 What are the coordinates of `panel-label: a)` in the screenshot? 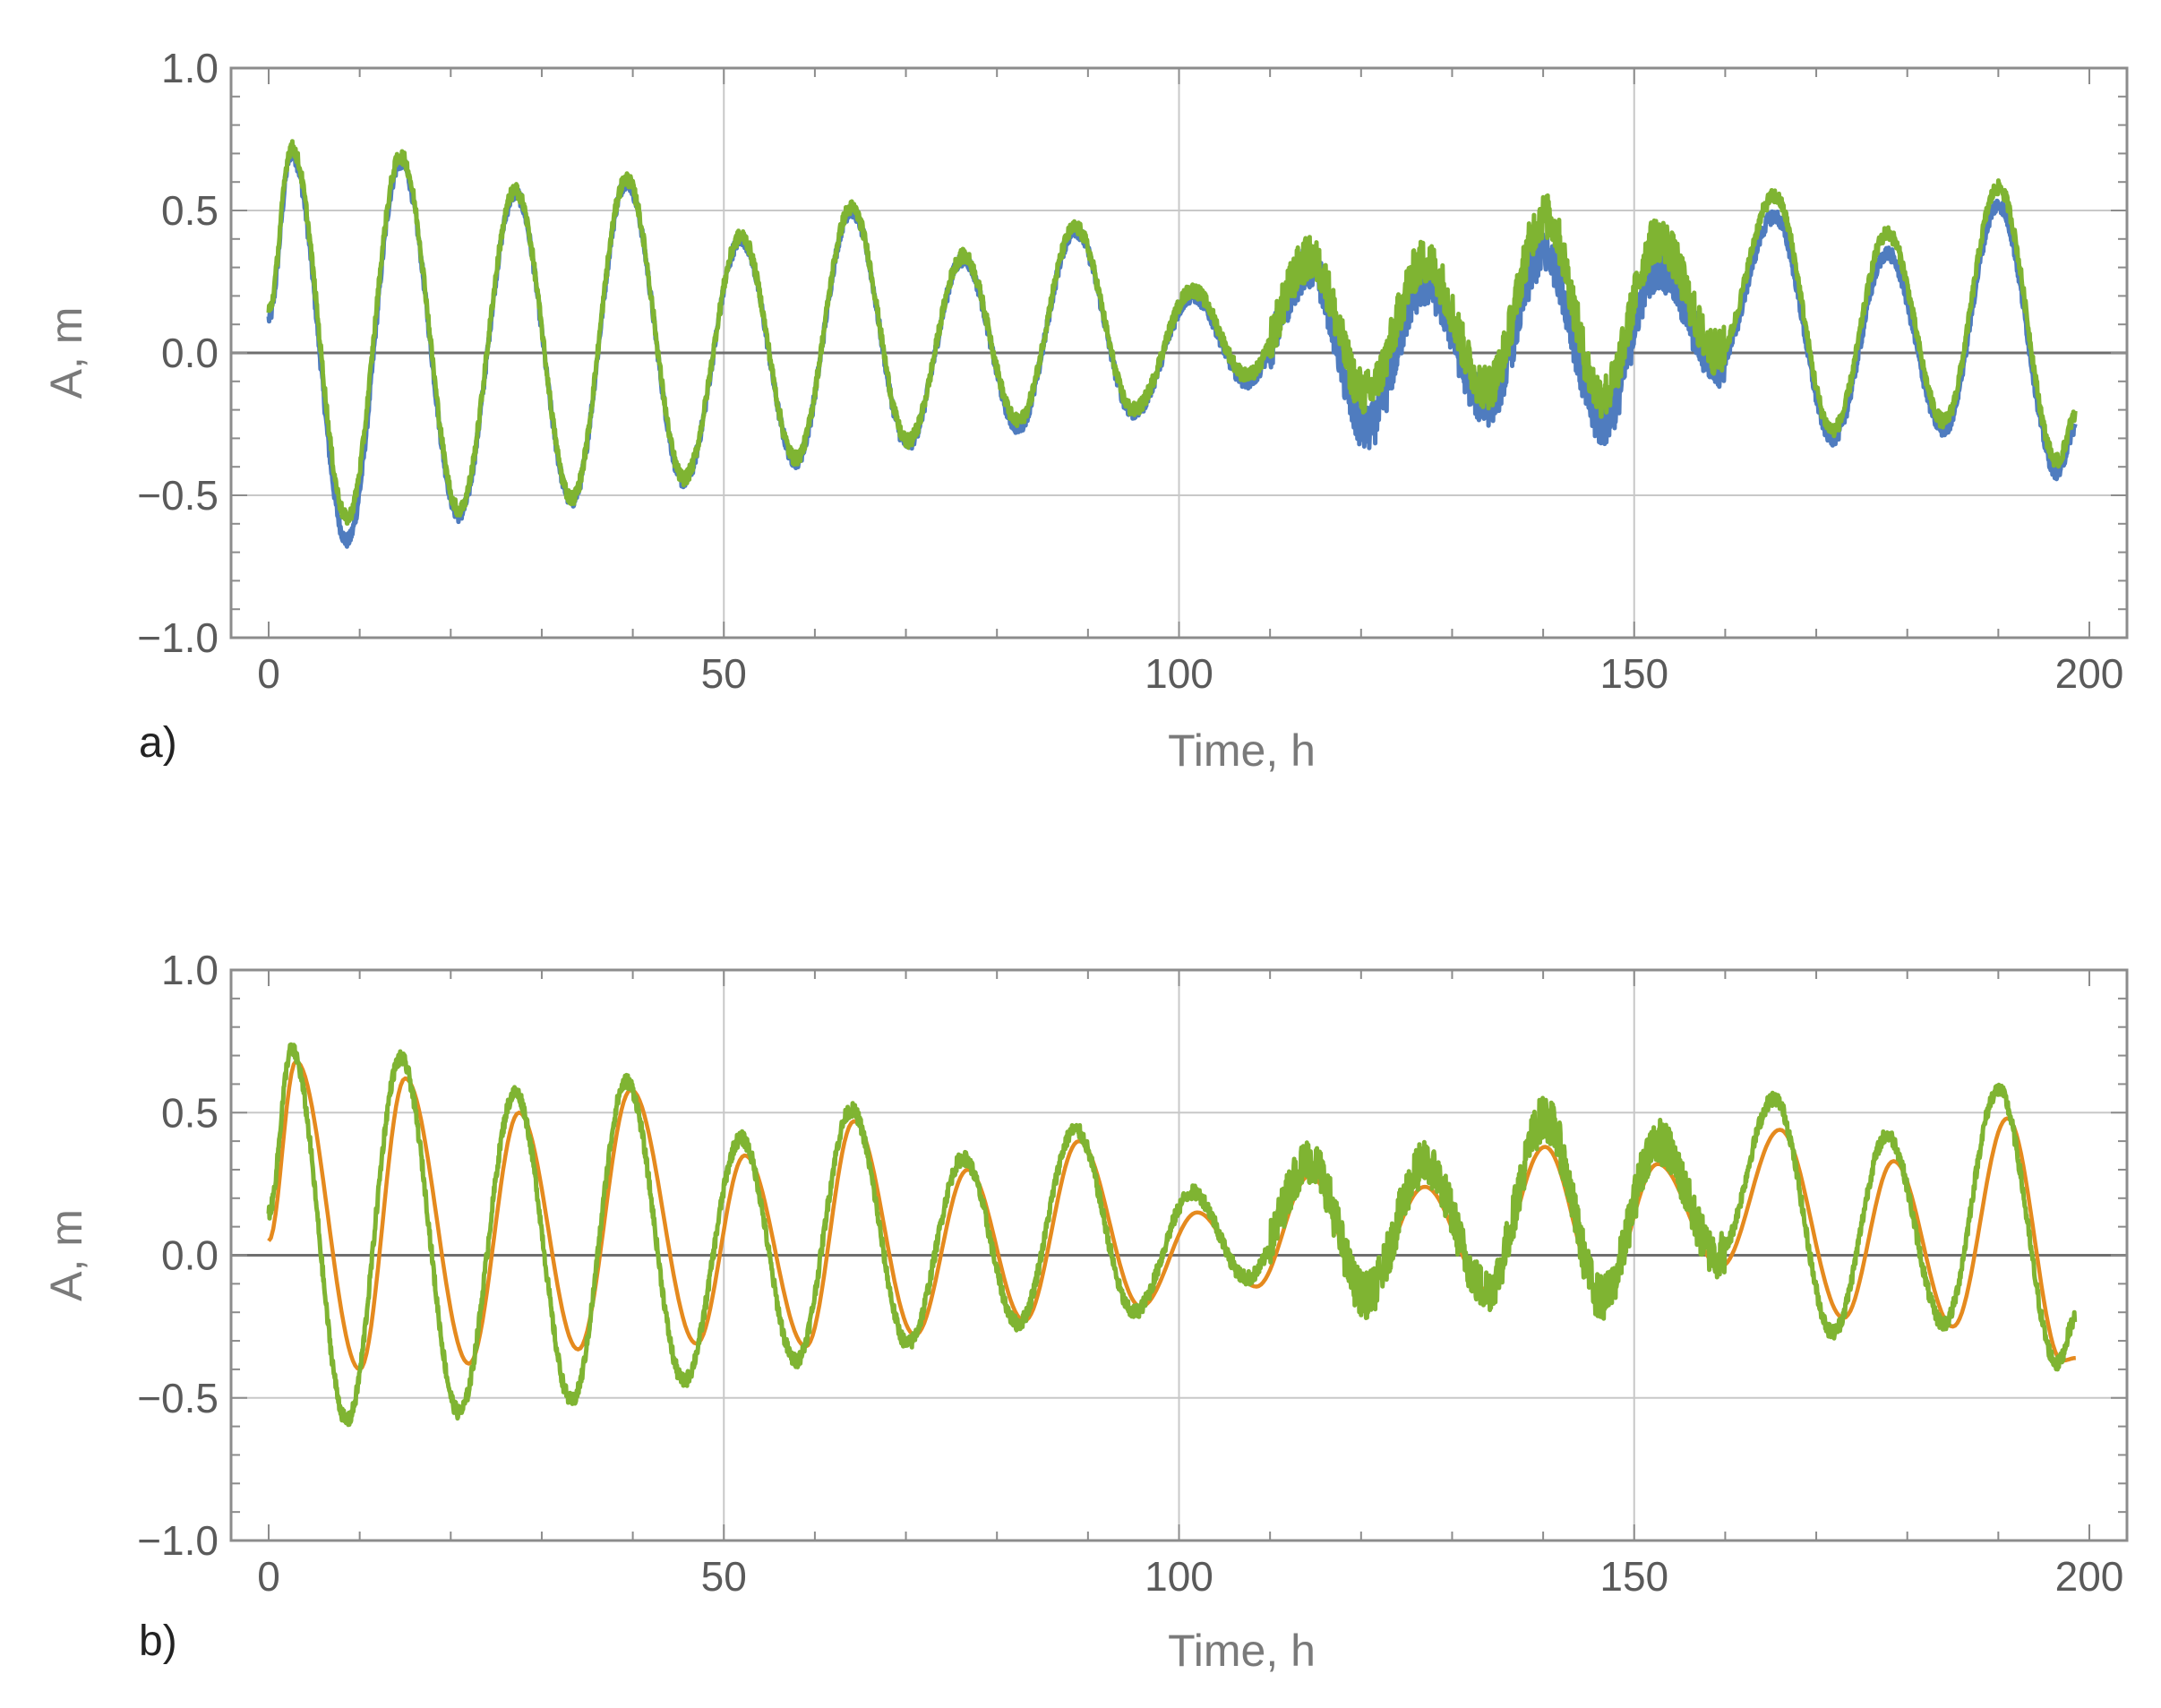 It's located at (158, 743).